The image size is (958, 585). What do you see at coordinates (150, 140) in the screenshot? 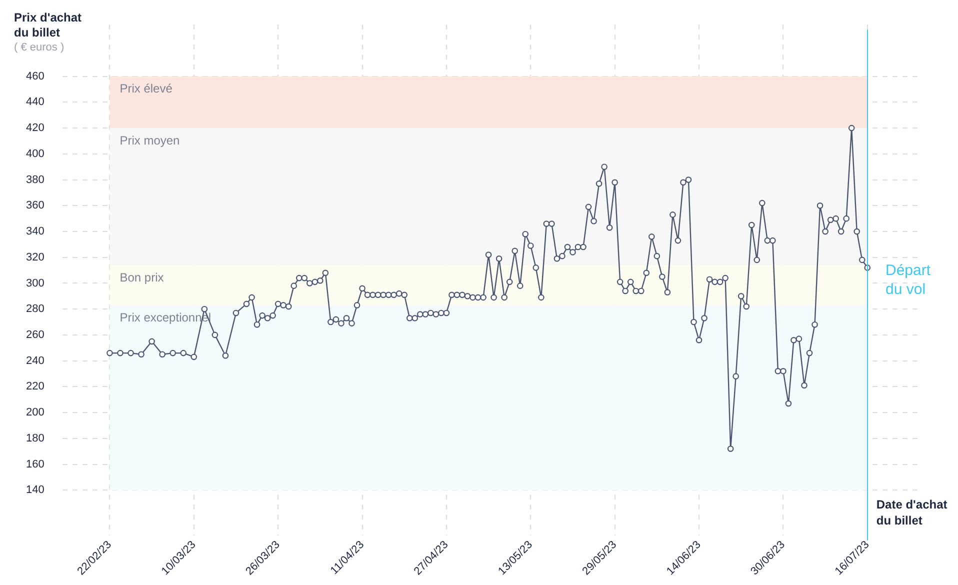
I see `band-label: Prix moyen` at bounding box center [150, 140].